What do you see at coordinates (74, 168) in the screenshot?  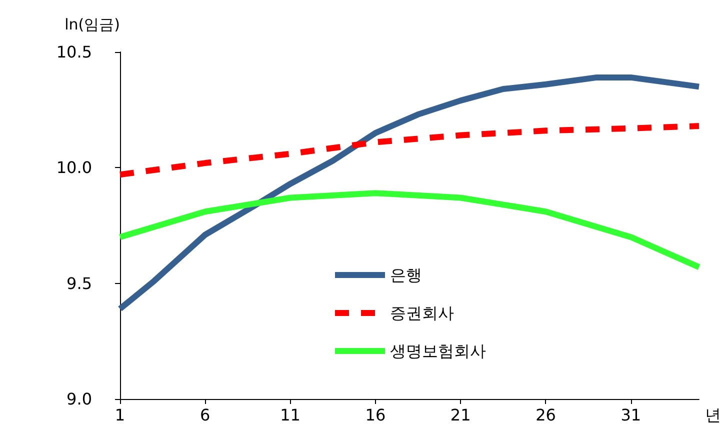 I see `y-tick-label: 10.0` at bounding box center [74, 168].